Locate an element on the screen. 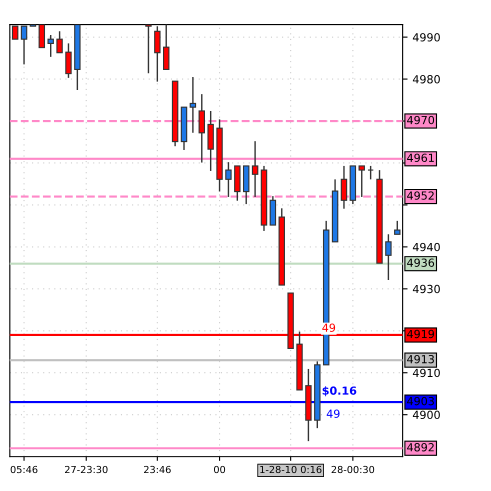 This screenshot has width=491, height=491. y-tick-label: 4940 is located at coordinates (426, 247).